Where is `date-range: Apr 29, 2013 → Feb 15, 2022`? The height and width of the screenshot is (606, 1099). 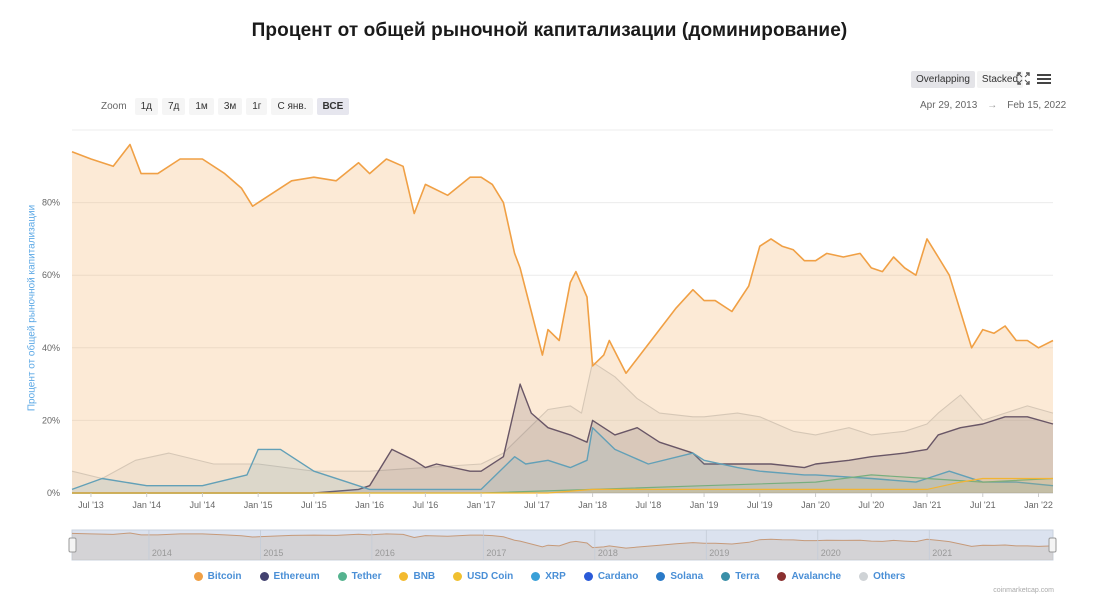 date-range: Apr 29, 2013 → Feb 15, 2022 is located at coordinates (993, 105).